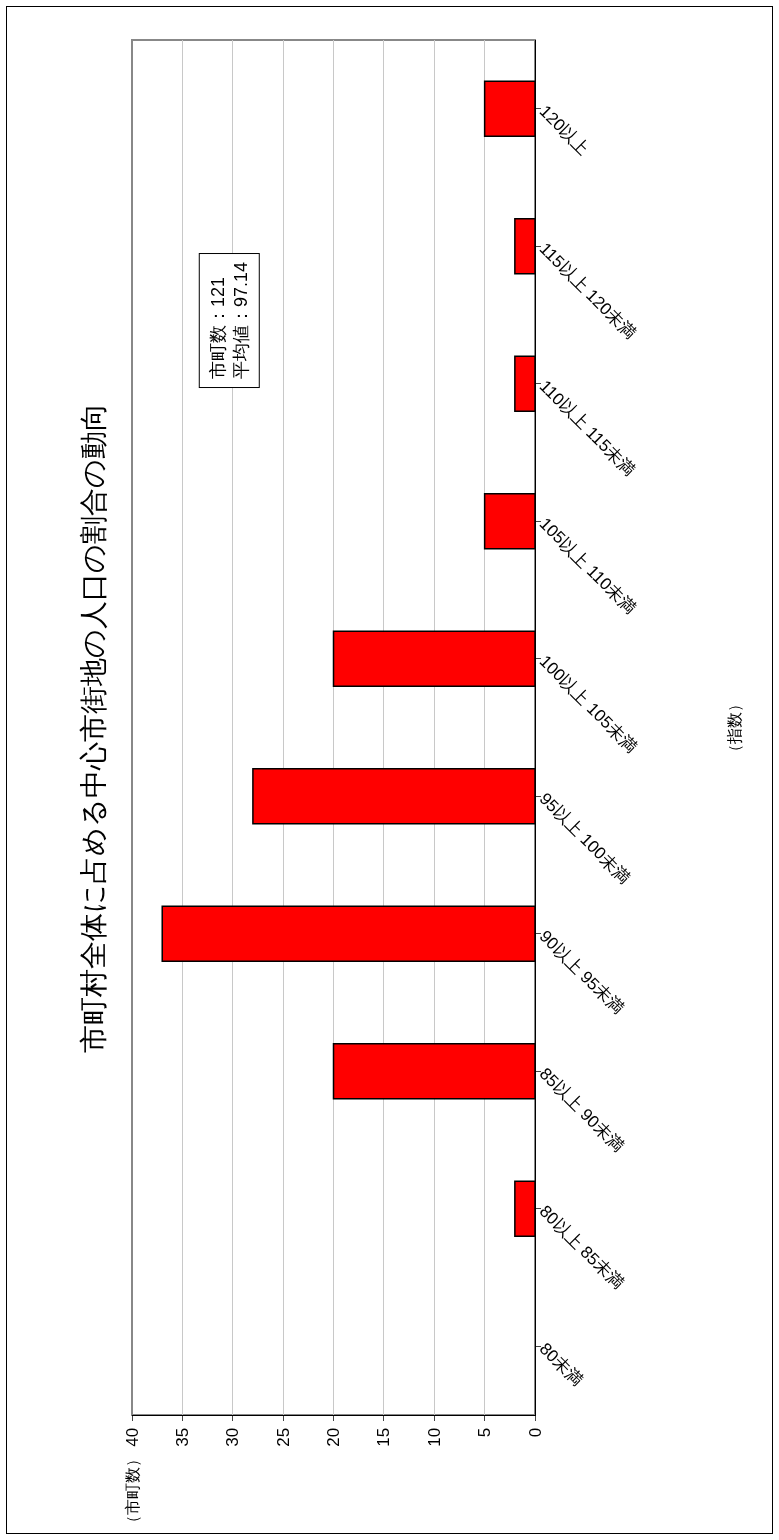 The height and width of the screenshot is (1540, 779). Describe the element at coordinates (587, 566) in the screenshot. I see `y-tick-label: 105以上 110未満` at that location.